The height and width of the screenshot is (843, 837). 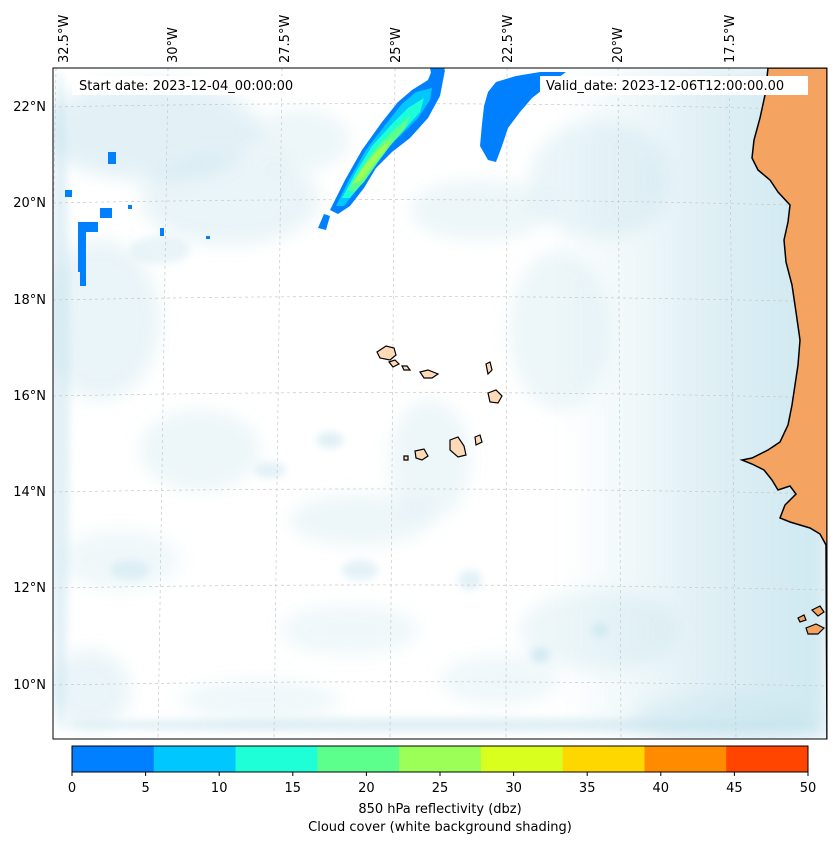 What do you see at coordinates (285, 39) in the screenshot?
I see `lon-label-27-5w: 27.5°W` at bounding box center [285, 39].